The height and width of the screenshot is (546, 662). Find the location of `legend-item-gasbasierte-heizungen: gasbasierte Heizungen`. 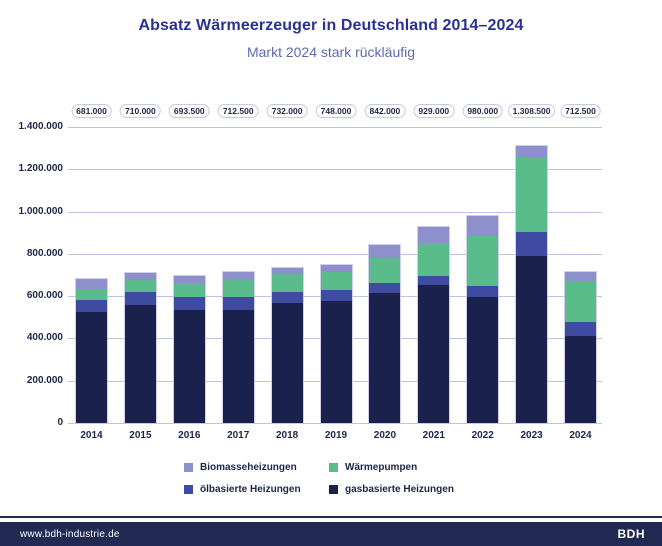

legend-item-gasbasierte-heizungen: gasbasierte Heizungen is located at coordinates (391, 489).